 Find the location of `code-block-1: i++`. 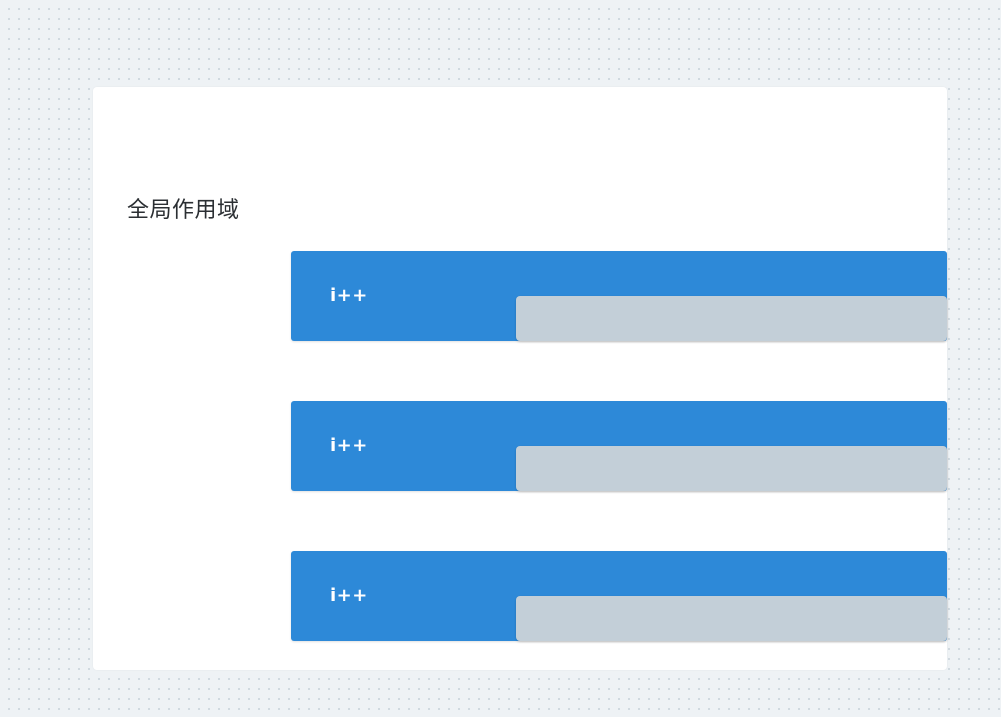

code-block-1: i++ is located at coordinates (619, 296).